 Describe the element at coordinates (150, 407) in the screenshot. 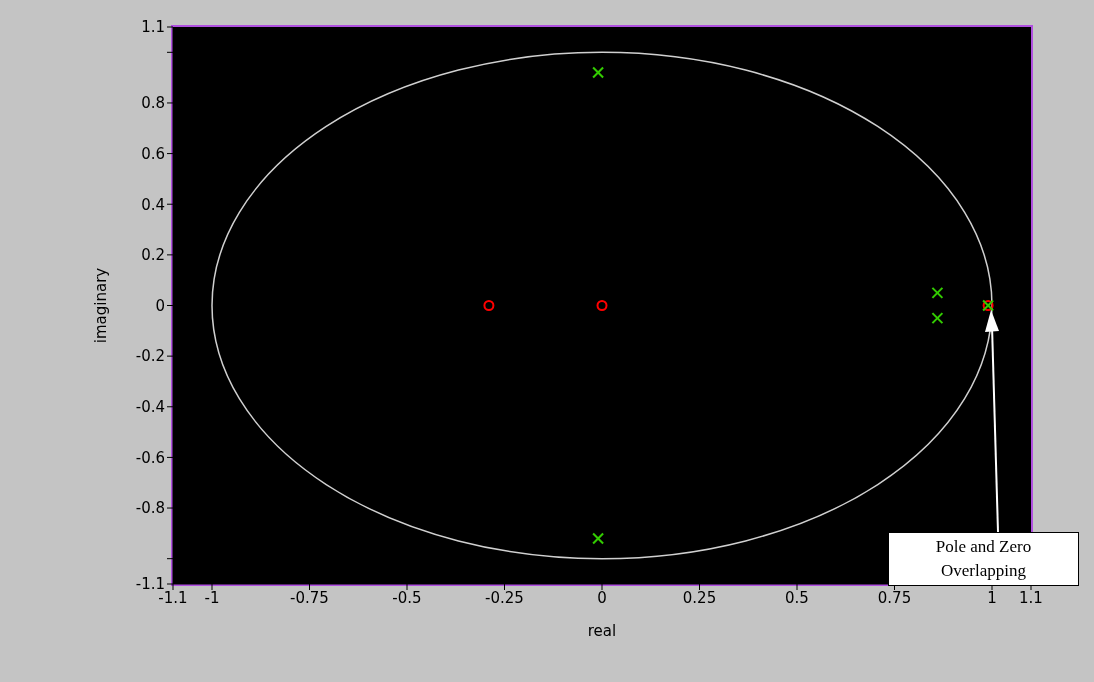

I see `y-tick-label: -0.4` at that location.